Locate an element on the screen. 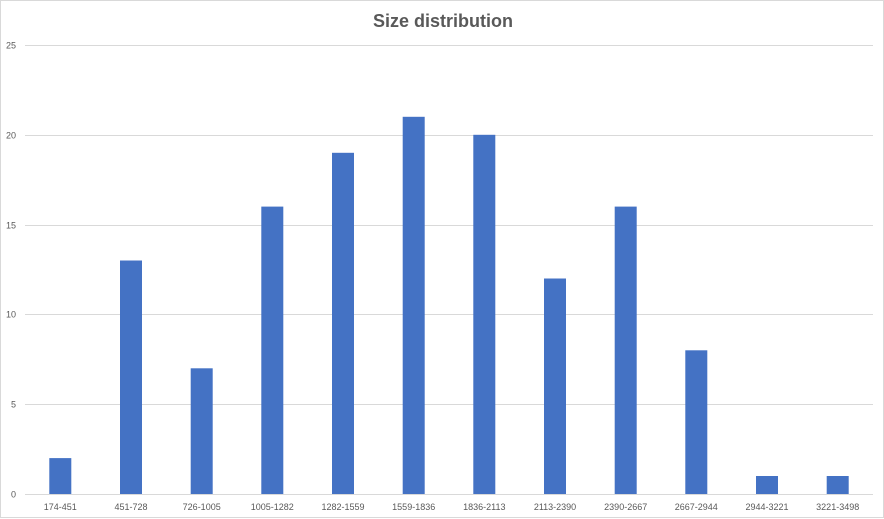 The height and width of the screenshot is (519, 884). y-tick-label: 0 is located at coordinates (13, 495).